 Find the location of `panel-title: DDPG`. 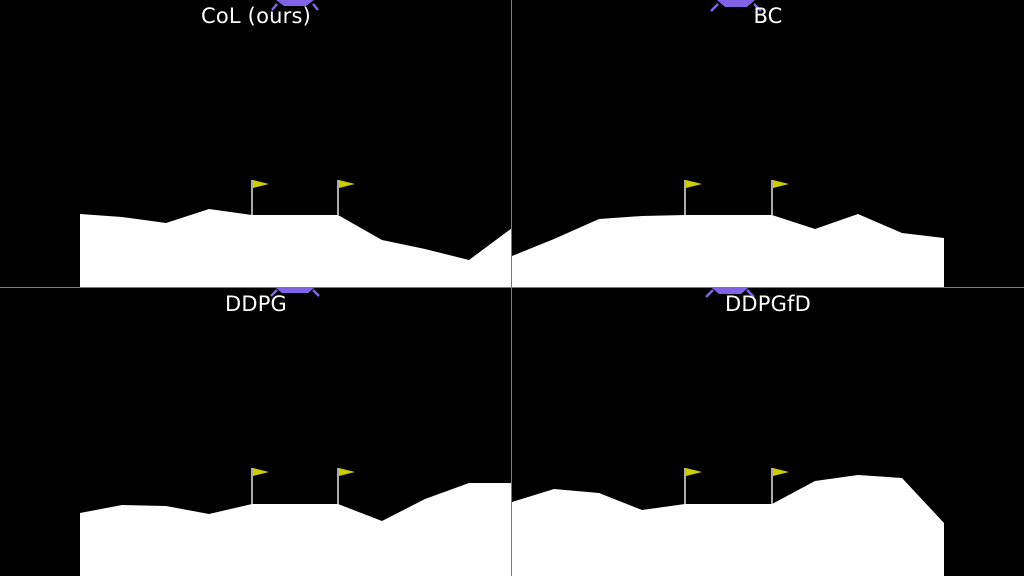

panel-title: DDPG is located at coordinates (256, 304).